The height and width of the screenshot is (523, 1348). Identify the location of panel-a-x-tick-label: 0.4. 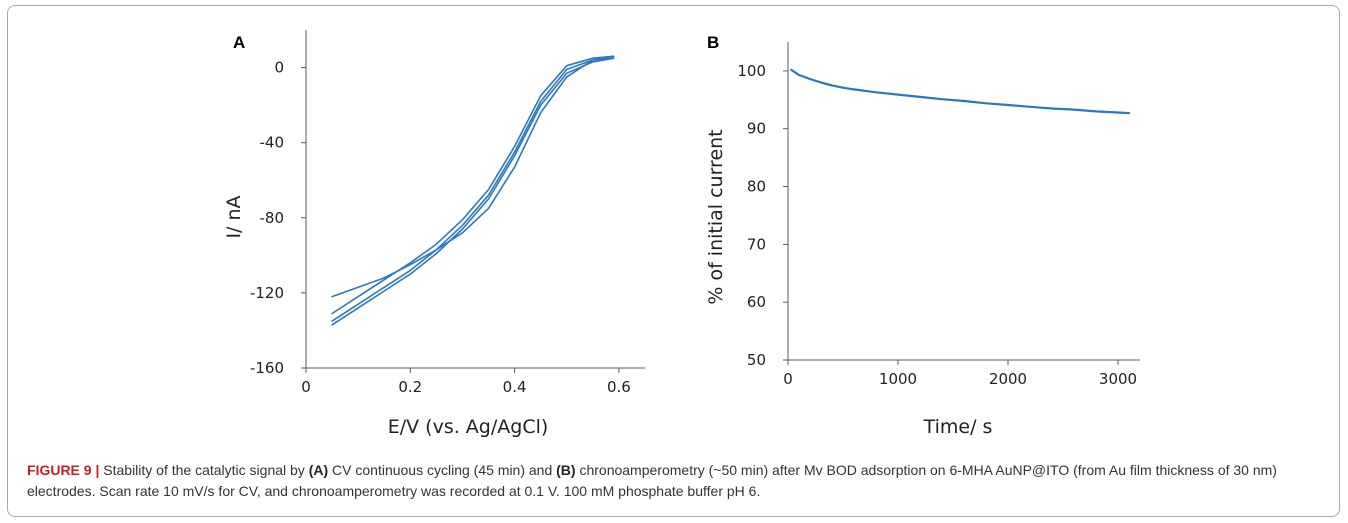
(515, 387).